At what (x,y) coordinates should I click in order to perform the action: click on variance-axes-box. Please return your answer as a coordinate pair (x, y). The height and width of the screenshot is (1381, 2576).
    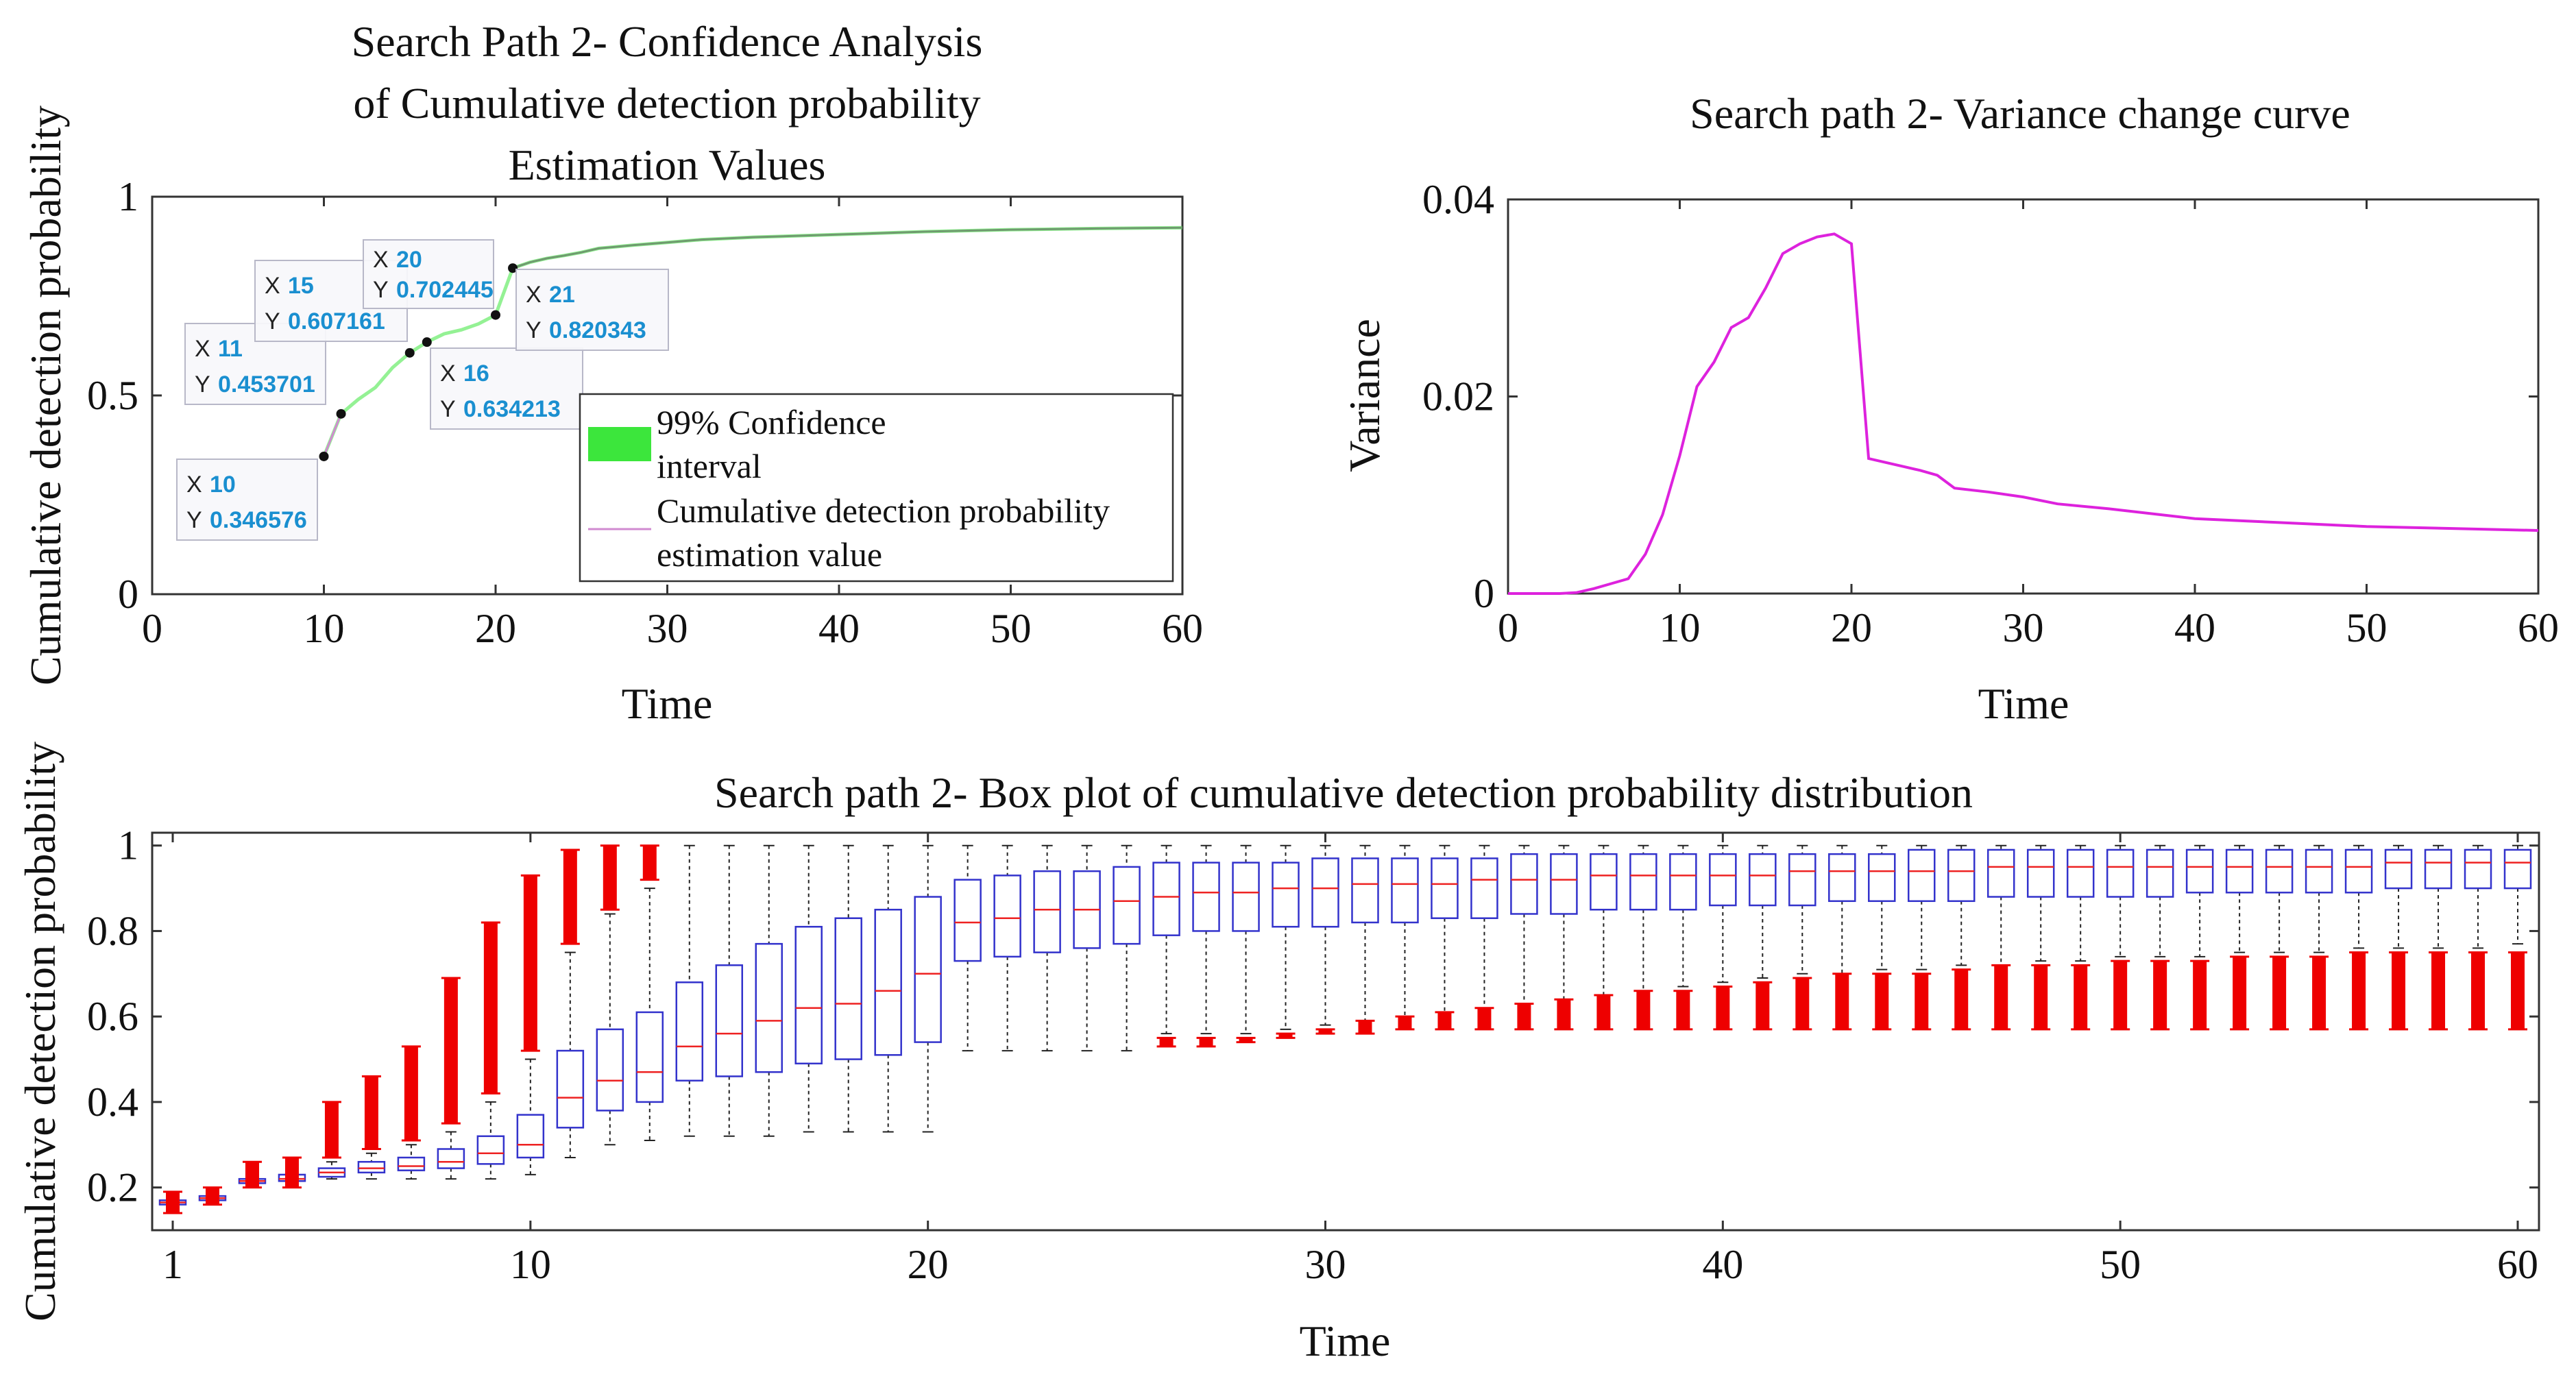
    Looking at the image, I should click on (2023, 397).